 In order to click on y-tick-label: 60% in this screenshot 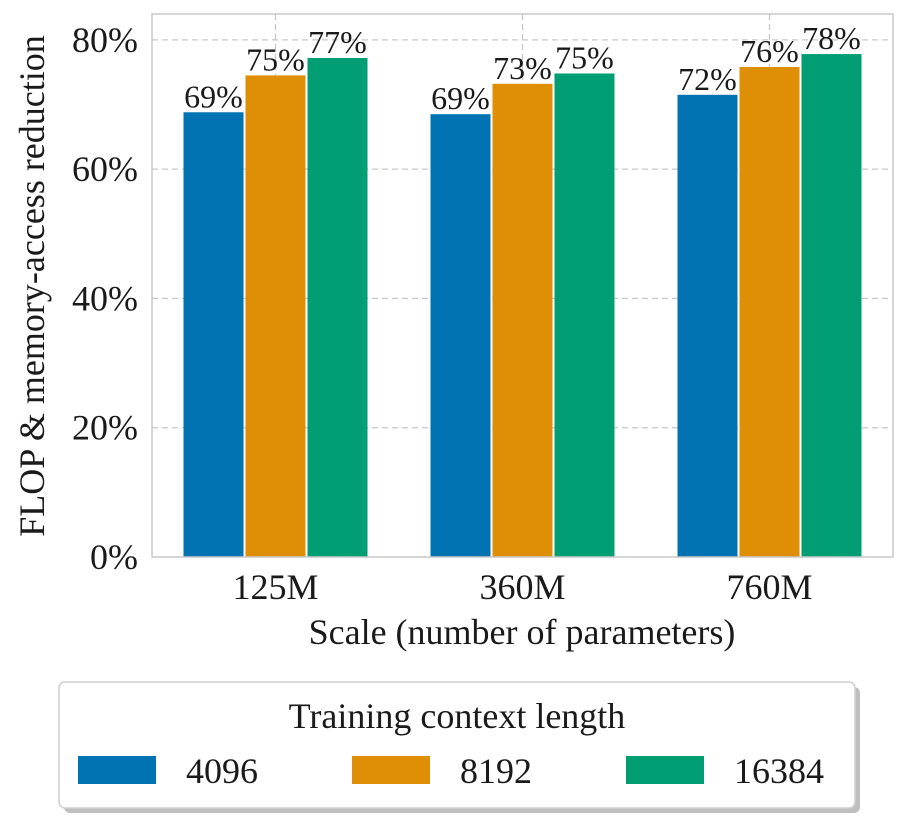, I will do `click(105, 169)`.